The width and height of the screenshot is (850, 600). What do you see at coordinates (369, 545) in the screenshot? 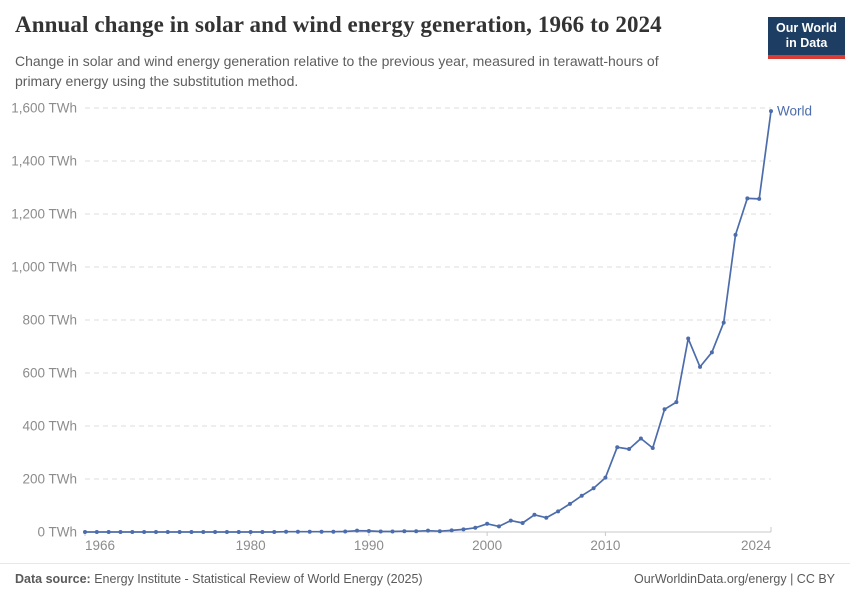
I see `x-tick-label: 1990` at bounding box center [369, 545].